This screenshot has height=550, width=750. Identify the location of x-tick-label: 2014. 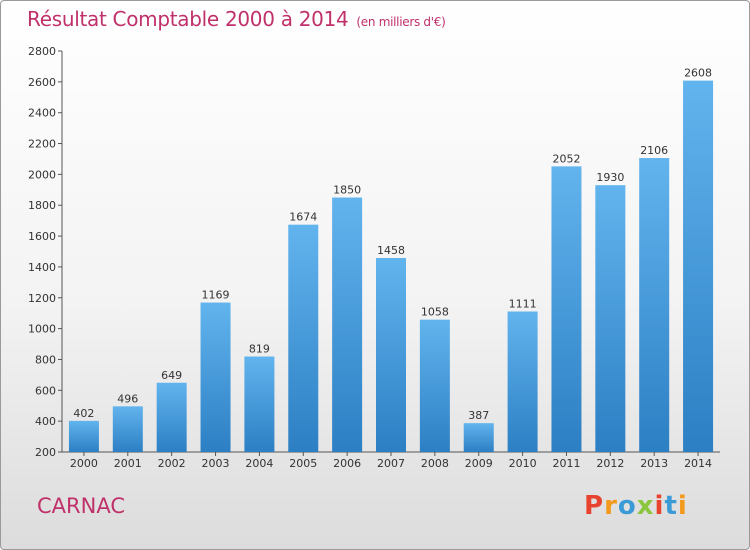
(698, 463).